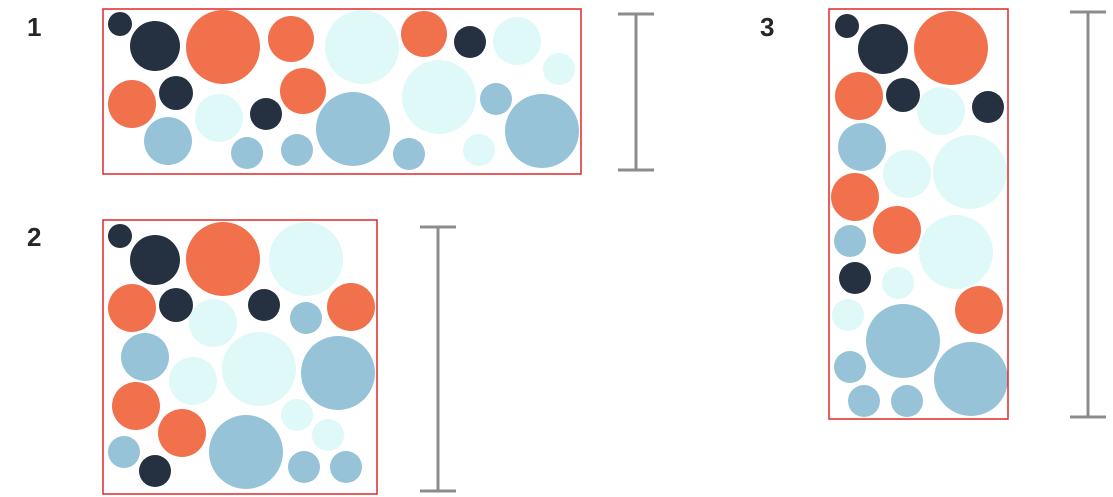 The image size is (1113, 497). Describe the element at coordinates (636, 92) in the screenshot. I see `panel-1-height-bracket` at that location.